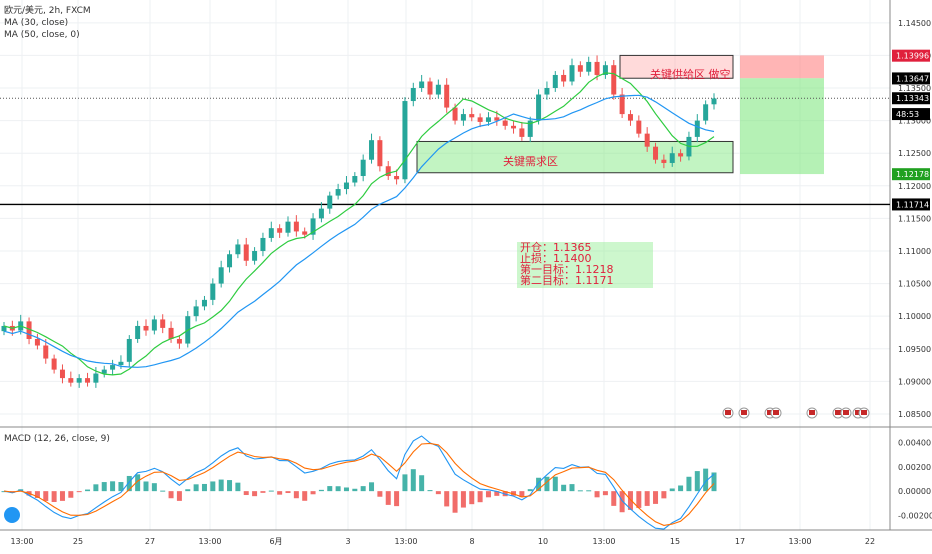  What do you see at coordinates (575, 157) in the screenshot?
I see `demand-zone` at bounding box center [575, 157].